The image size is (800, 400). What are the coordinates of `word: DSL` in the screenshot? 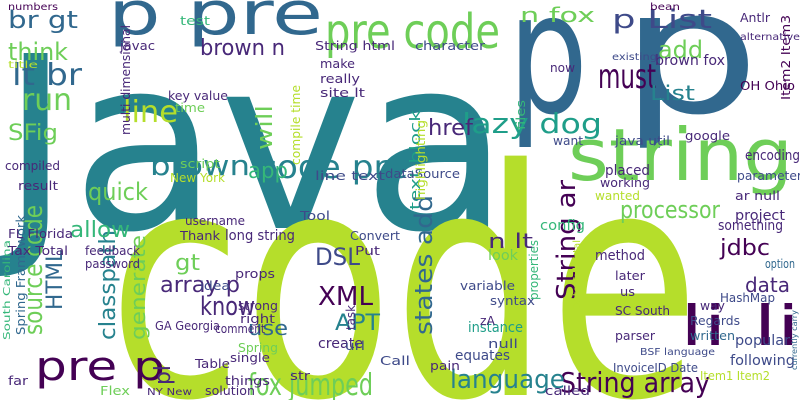 It's located at (338, 257).